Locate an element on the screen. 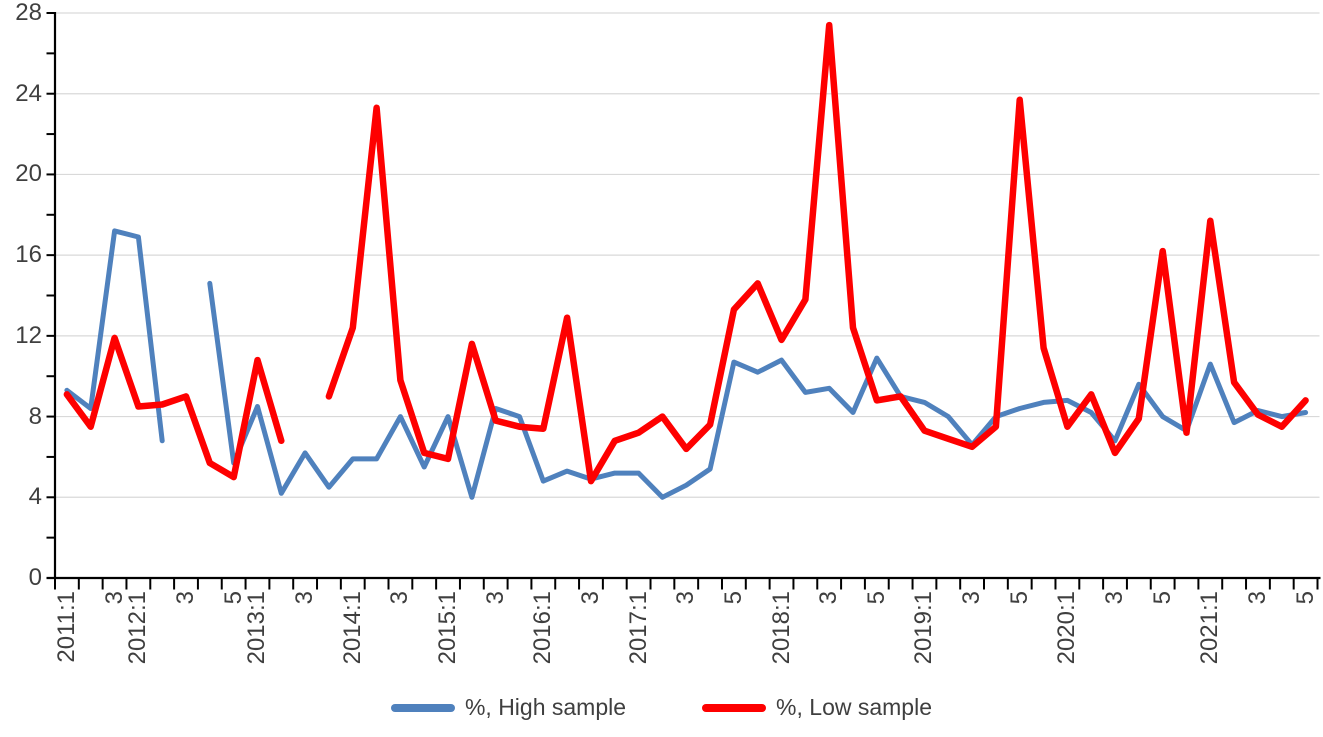 Image resolution: width=1323 pixels, height=737 pixels. y-axis-label: 20 is located at coordinates (28, 174).